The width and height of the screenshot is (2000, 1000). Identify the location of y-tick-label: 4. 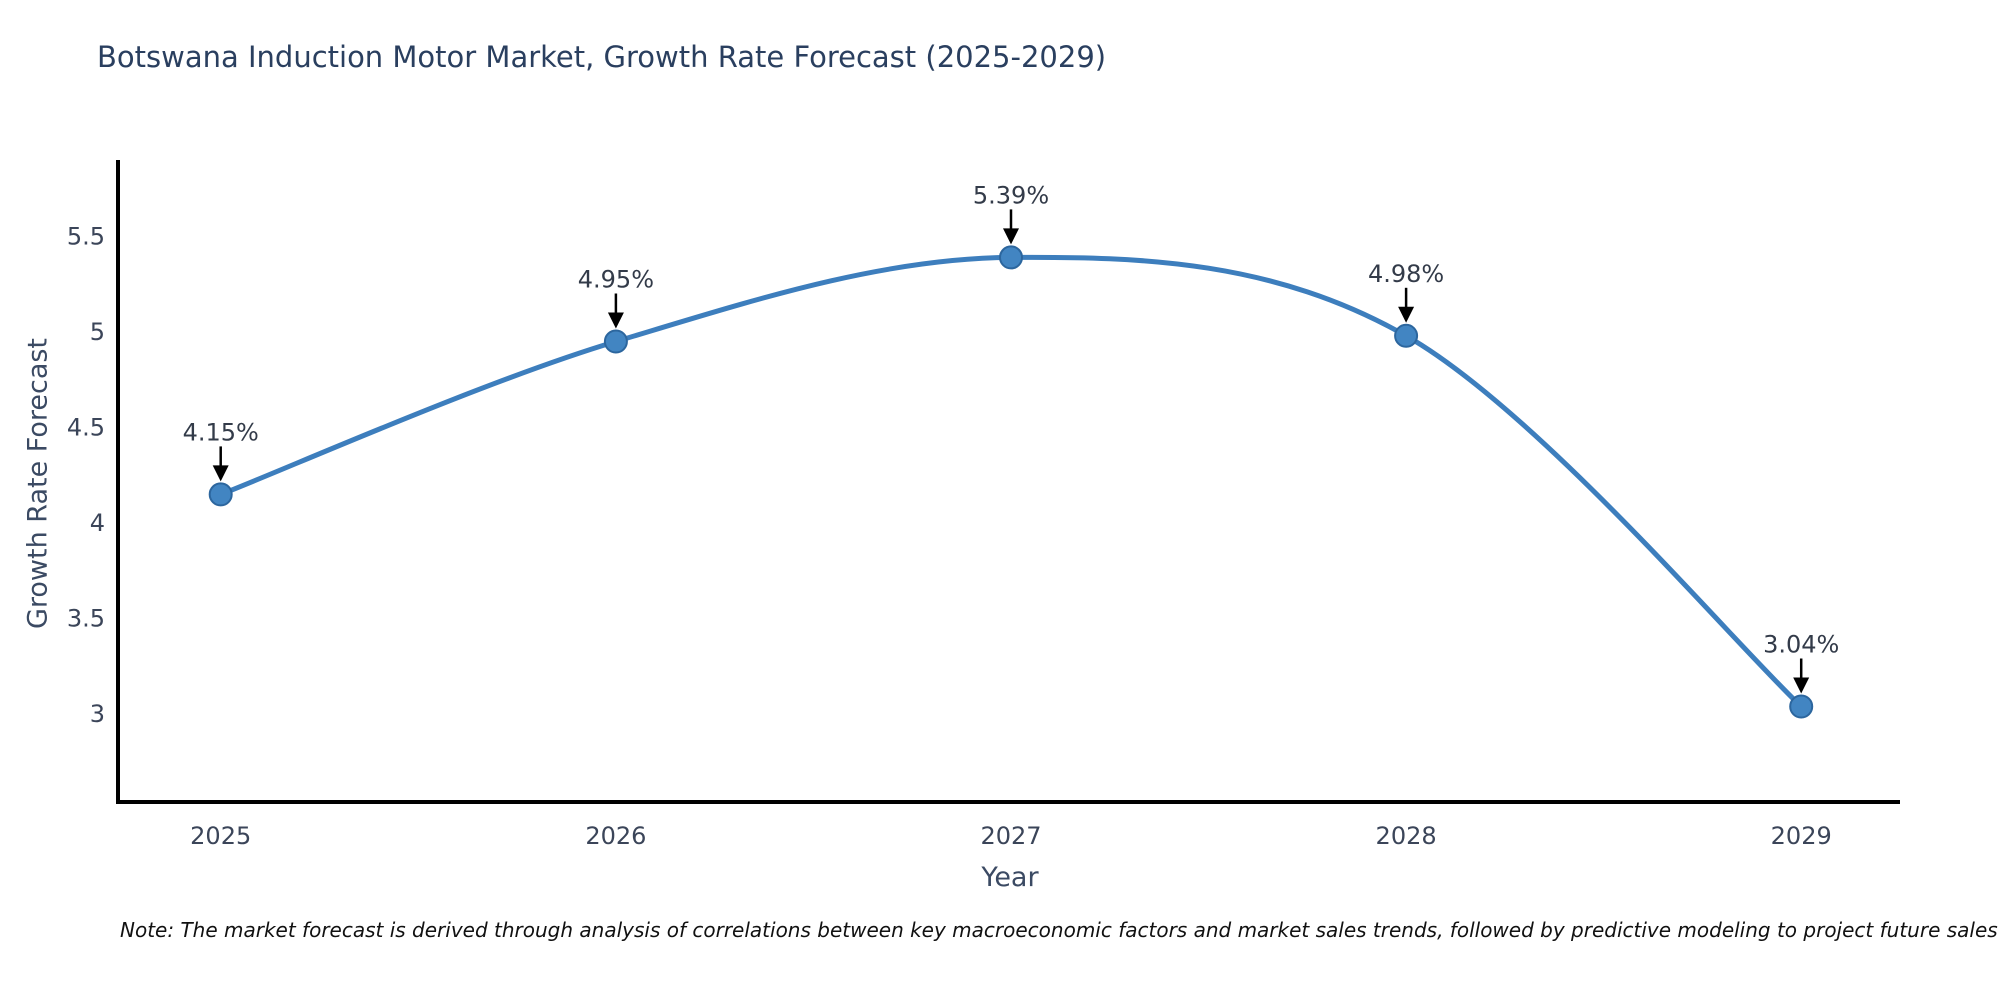
(97, 523).